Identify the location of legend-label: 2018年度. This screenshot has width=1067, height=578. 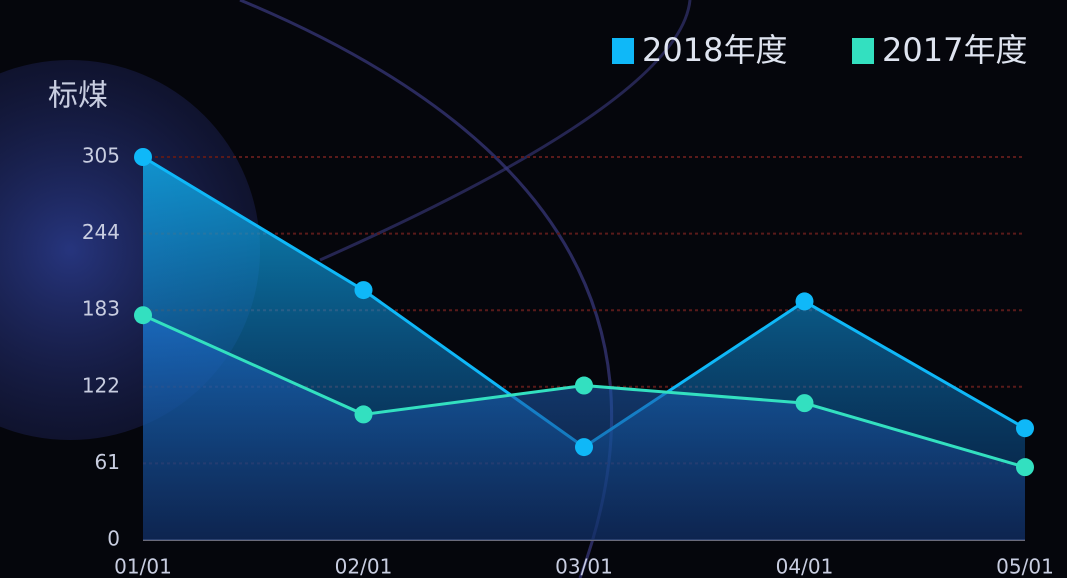
(714, 50).